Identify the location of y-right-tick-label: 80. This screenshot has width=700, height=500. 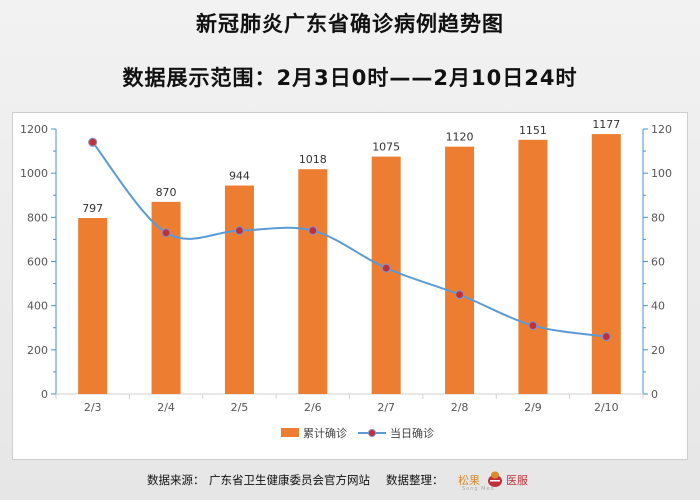
(658, 217).